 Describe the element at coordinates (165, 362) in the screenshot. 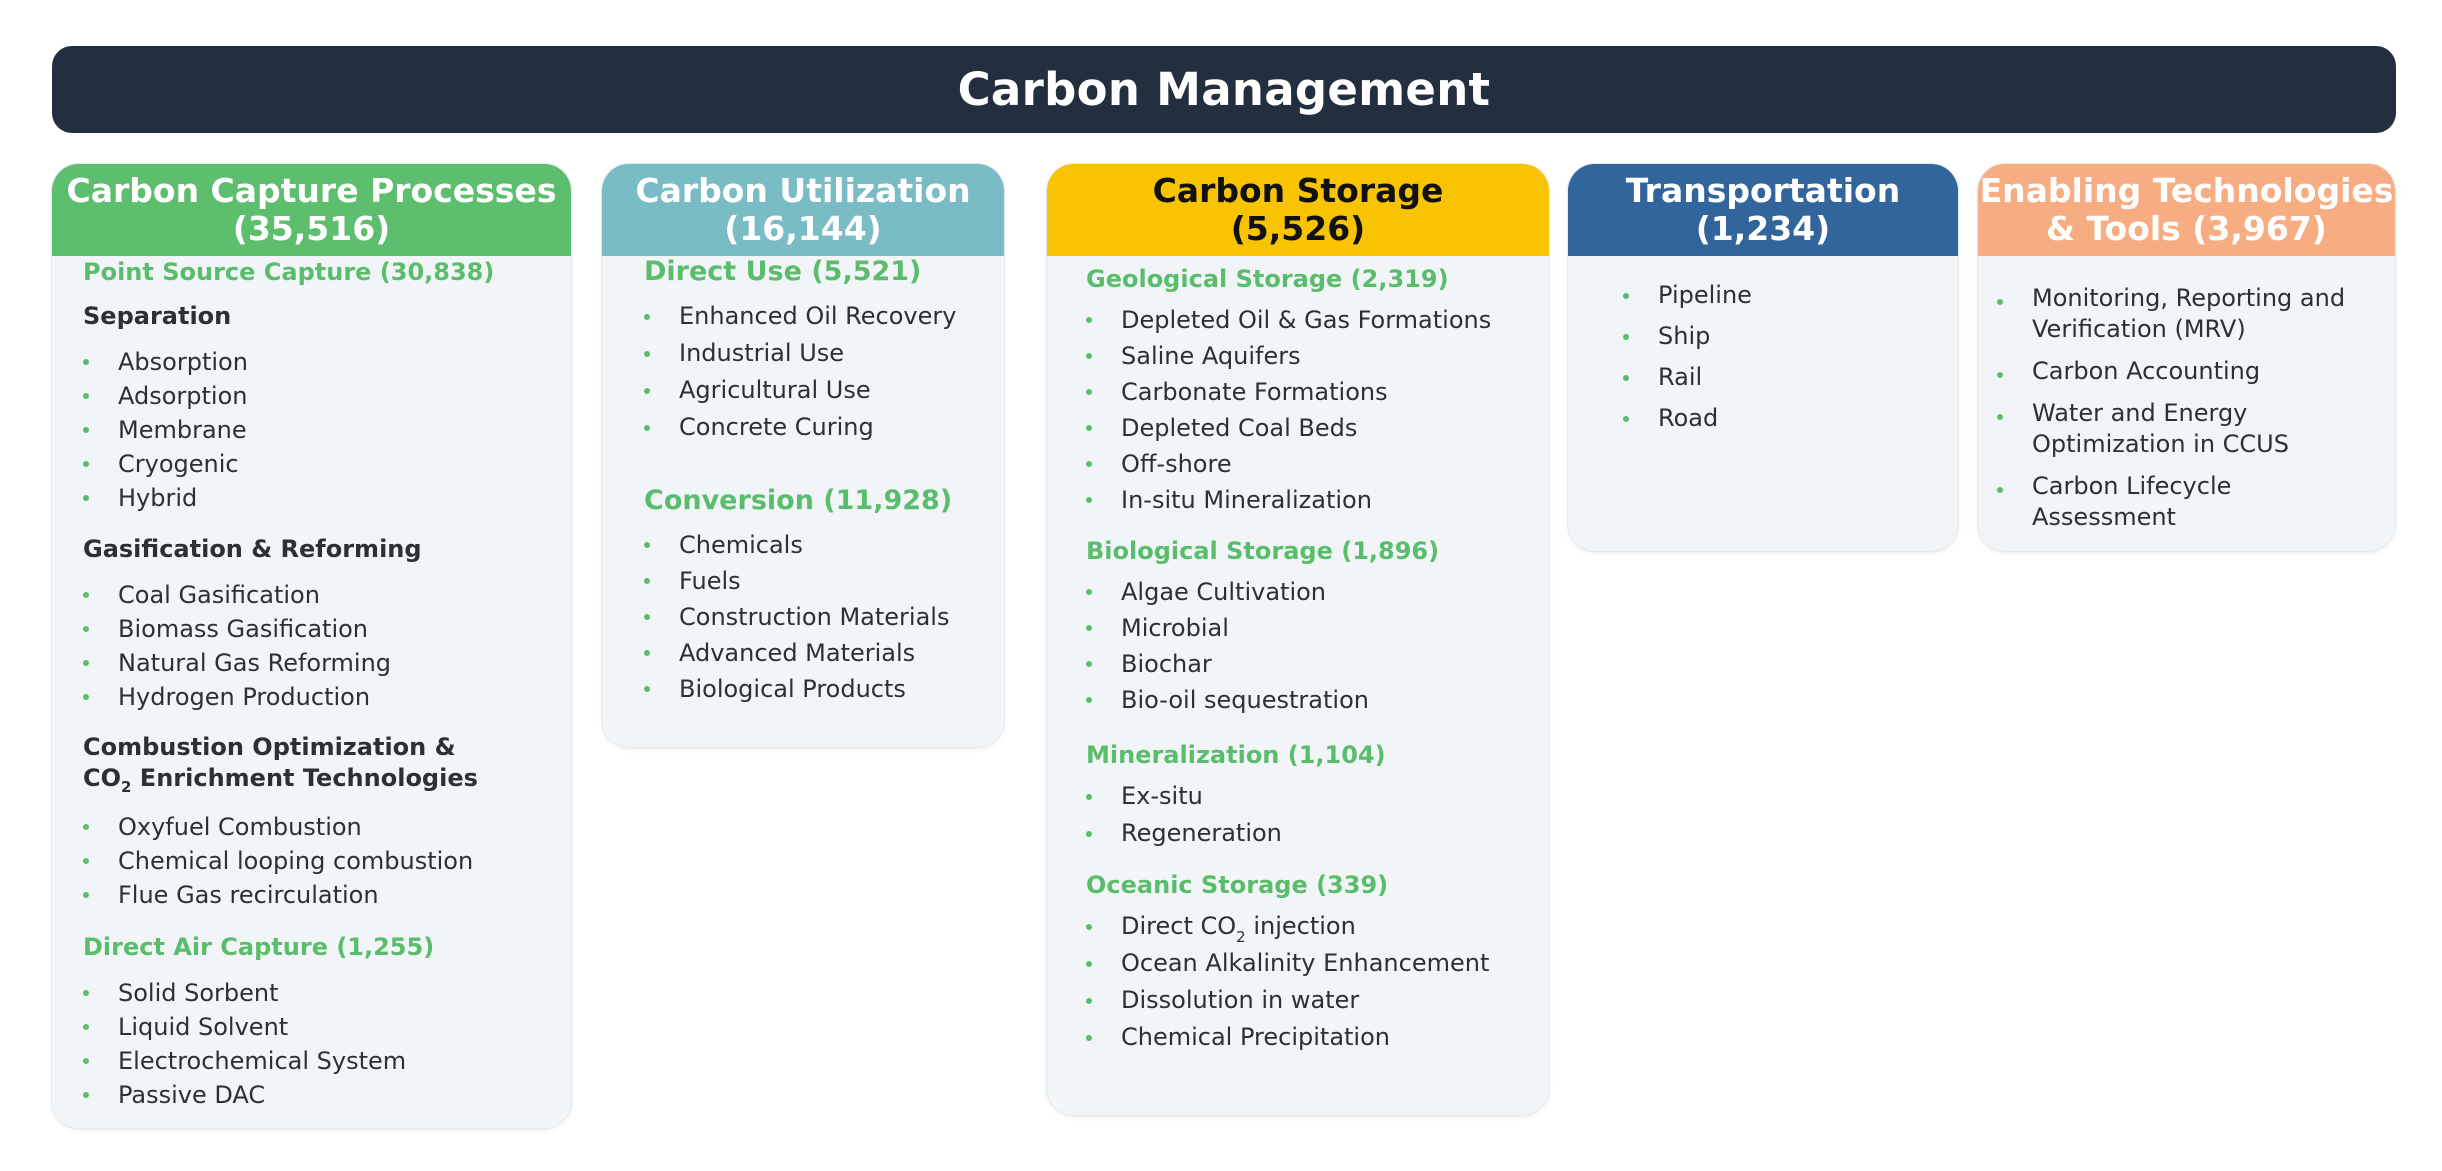

I see `list-item: Absorption` at that location.